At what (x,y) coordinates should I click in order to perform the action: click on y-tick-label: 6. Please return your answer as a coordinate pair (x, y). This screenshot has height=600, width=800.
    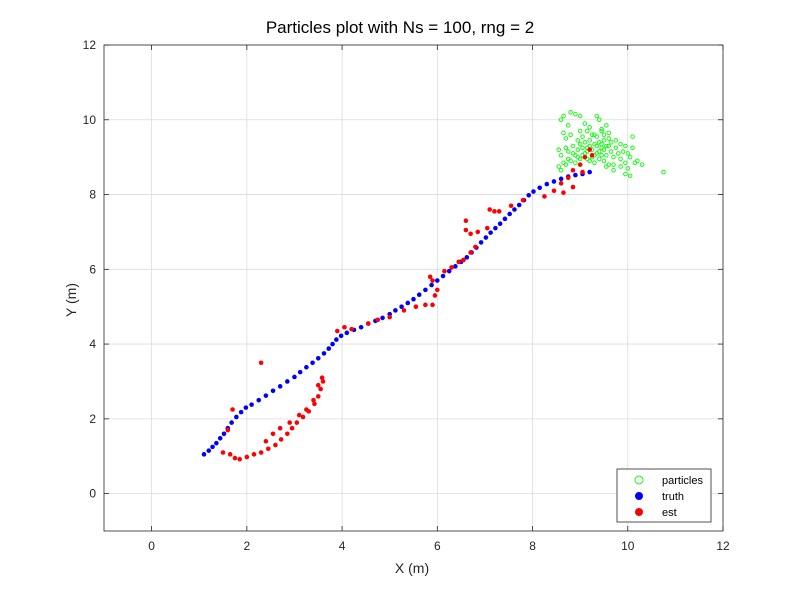
    Looking at the image, I should click on (92, 269).